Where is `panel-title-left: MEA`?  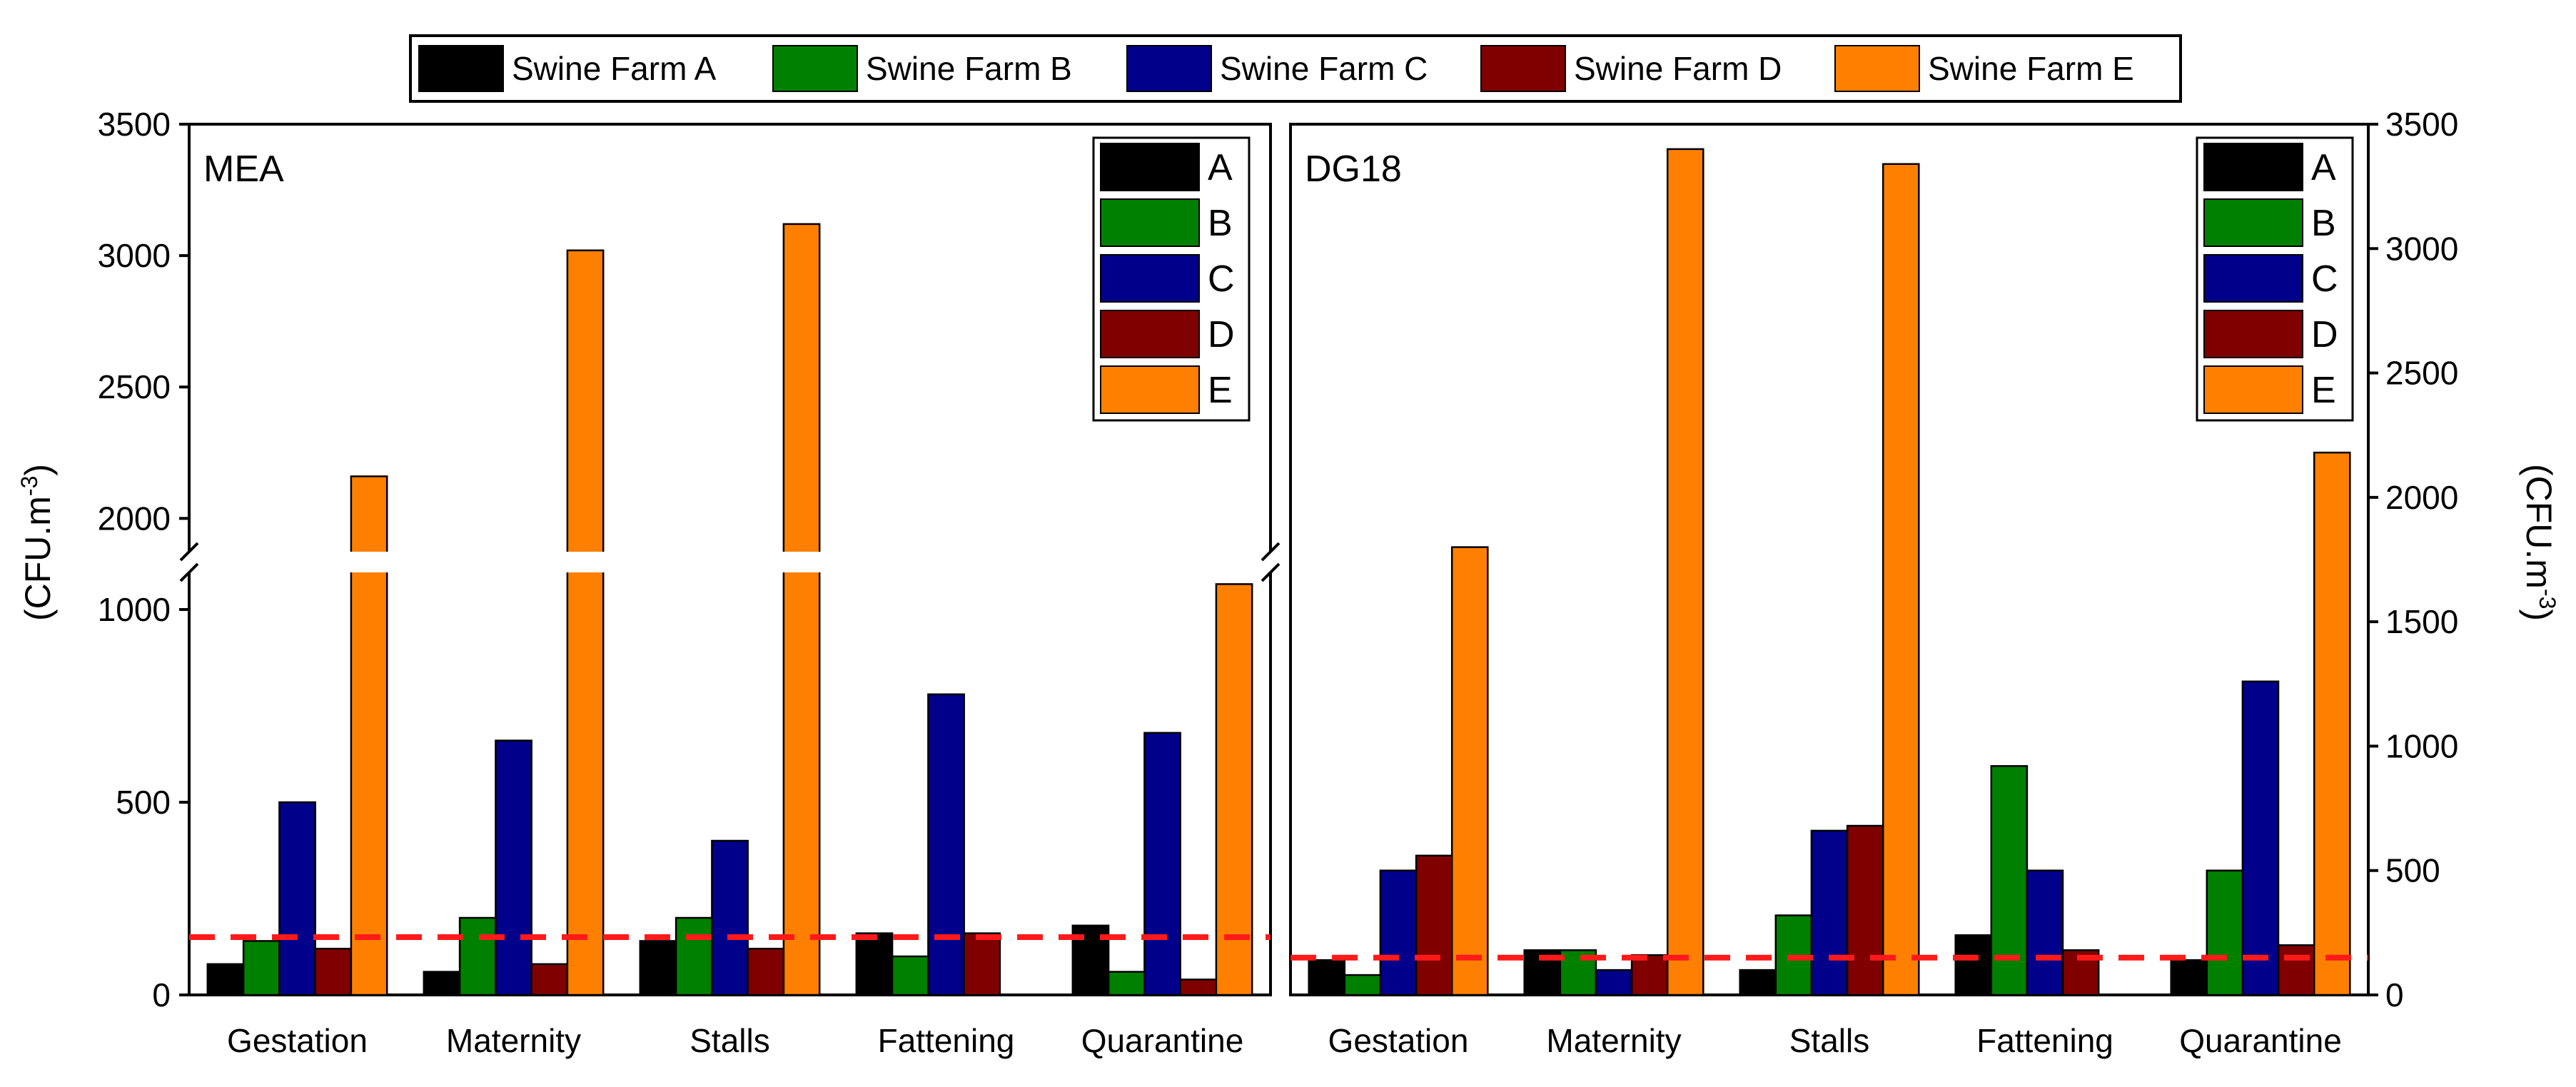
panel-title-left: MEA is located at coordinates (243, 169).